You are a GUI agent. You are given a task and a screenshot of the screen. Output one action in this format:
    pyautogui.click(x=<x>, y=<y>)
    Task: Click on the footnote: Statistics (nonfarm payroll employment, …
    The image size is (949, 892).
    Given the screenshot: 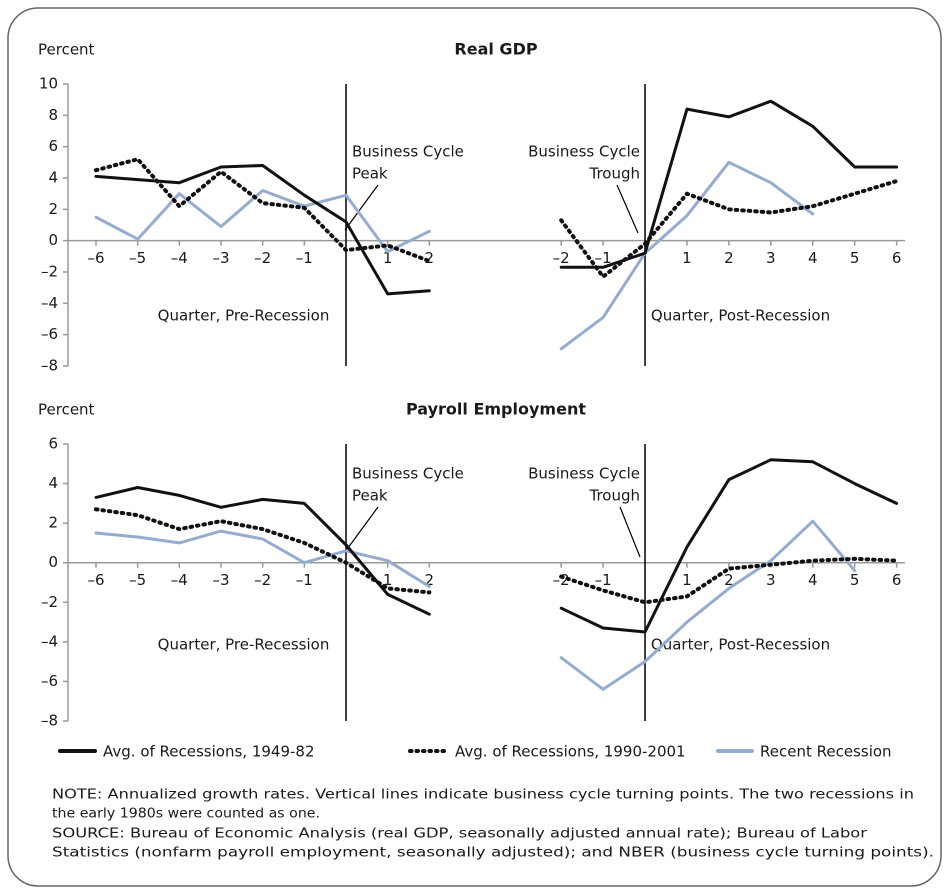 What is the action you would take?
    pyautogui.click(x=493, y=853)
    